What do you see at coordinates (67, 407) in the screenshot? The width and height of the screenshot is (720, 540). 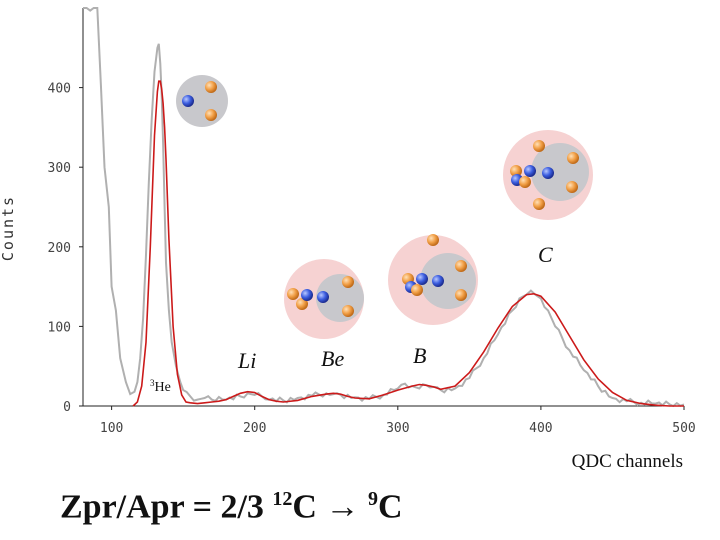 I see `y-tick-label: 0` at bounding box center [67, 407].